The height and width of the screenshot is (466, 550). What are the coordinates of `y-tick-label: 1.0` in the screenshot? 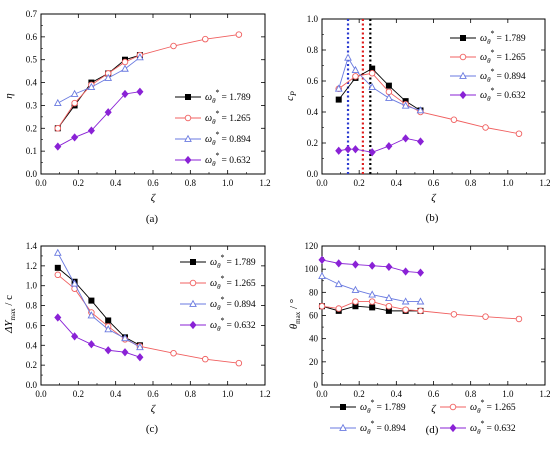 It's located at (313, 19).